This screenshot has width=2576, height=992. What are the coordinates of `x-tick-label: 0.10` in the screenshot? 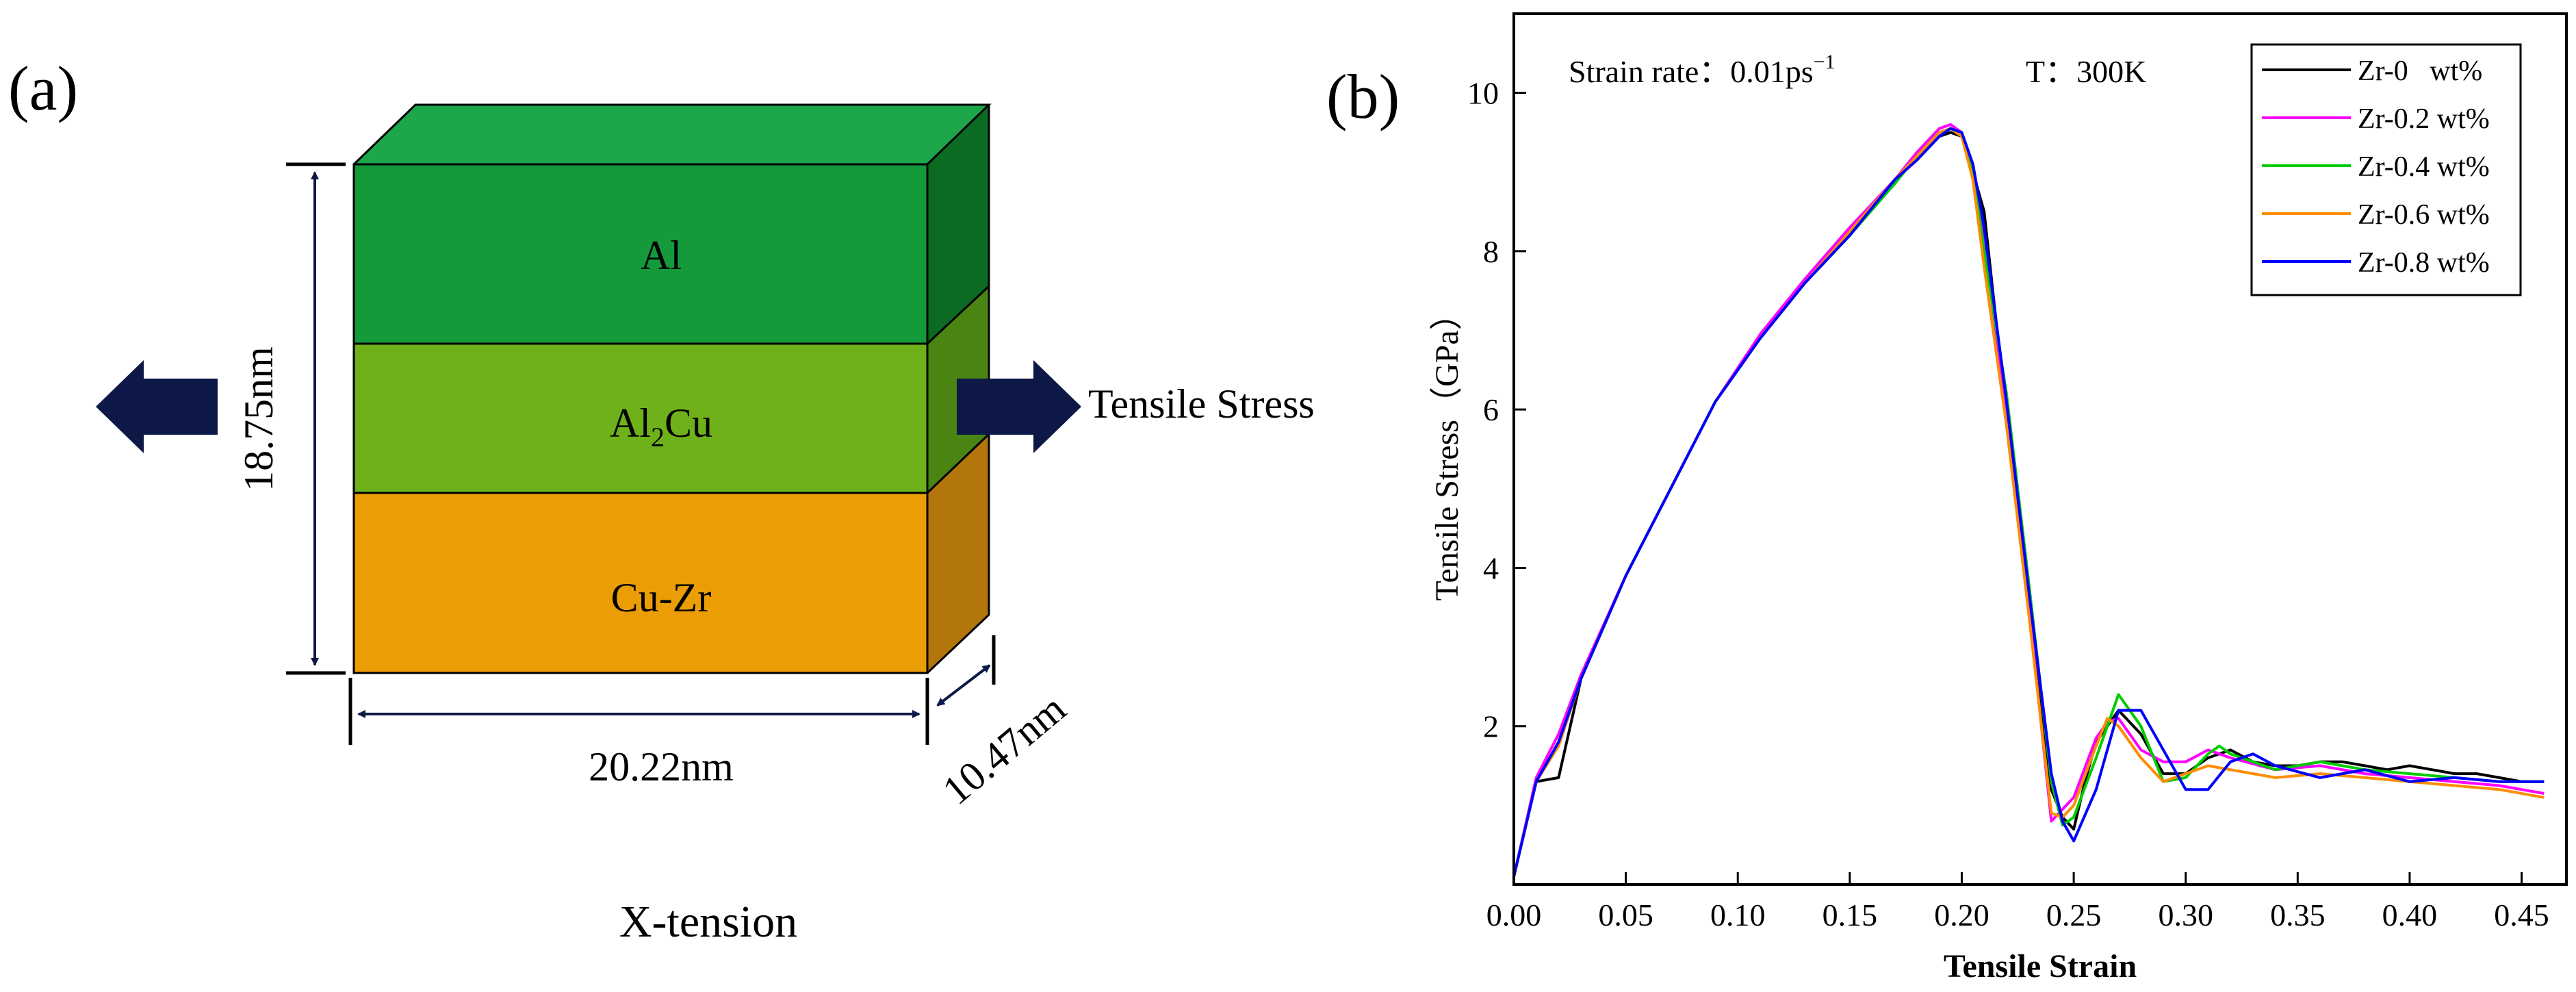 It's located at (1738, 915).